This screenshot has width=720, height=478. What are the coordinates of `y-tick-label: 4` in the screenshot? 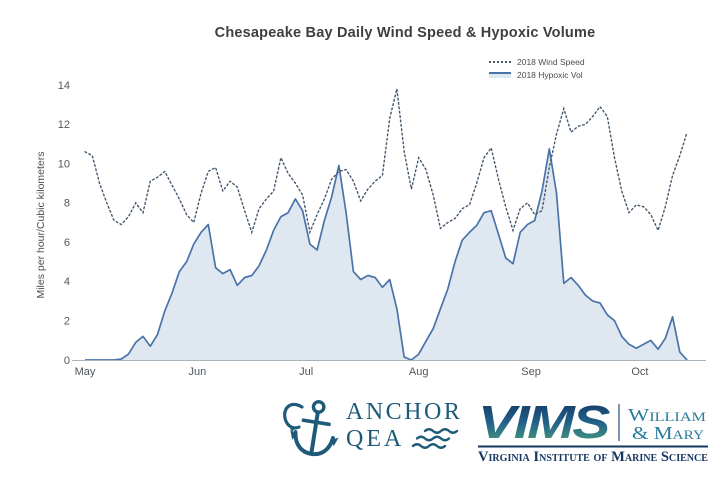 It's located at (67, 282).